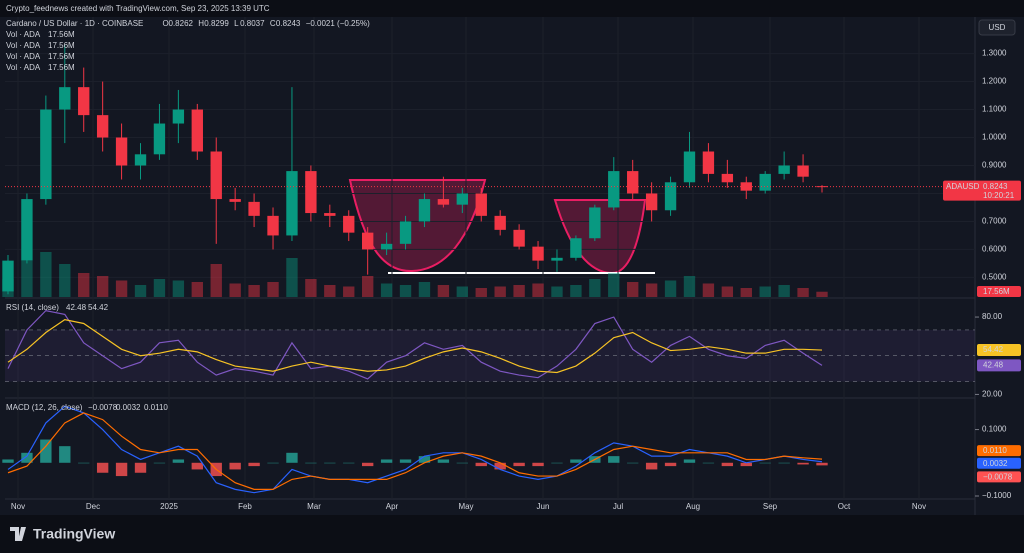 This screenshot has width=1024, height=553. I want to click on volume-label: 17.56M, so click(996, 291).